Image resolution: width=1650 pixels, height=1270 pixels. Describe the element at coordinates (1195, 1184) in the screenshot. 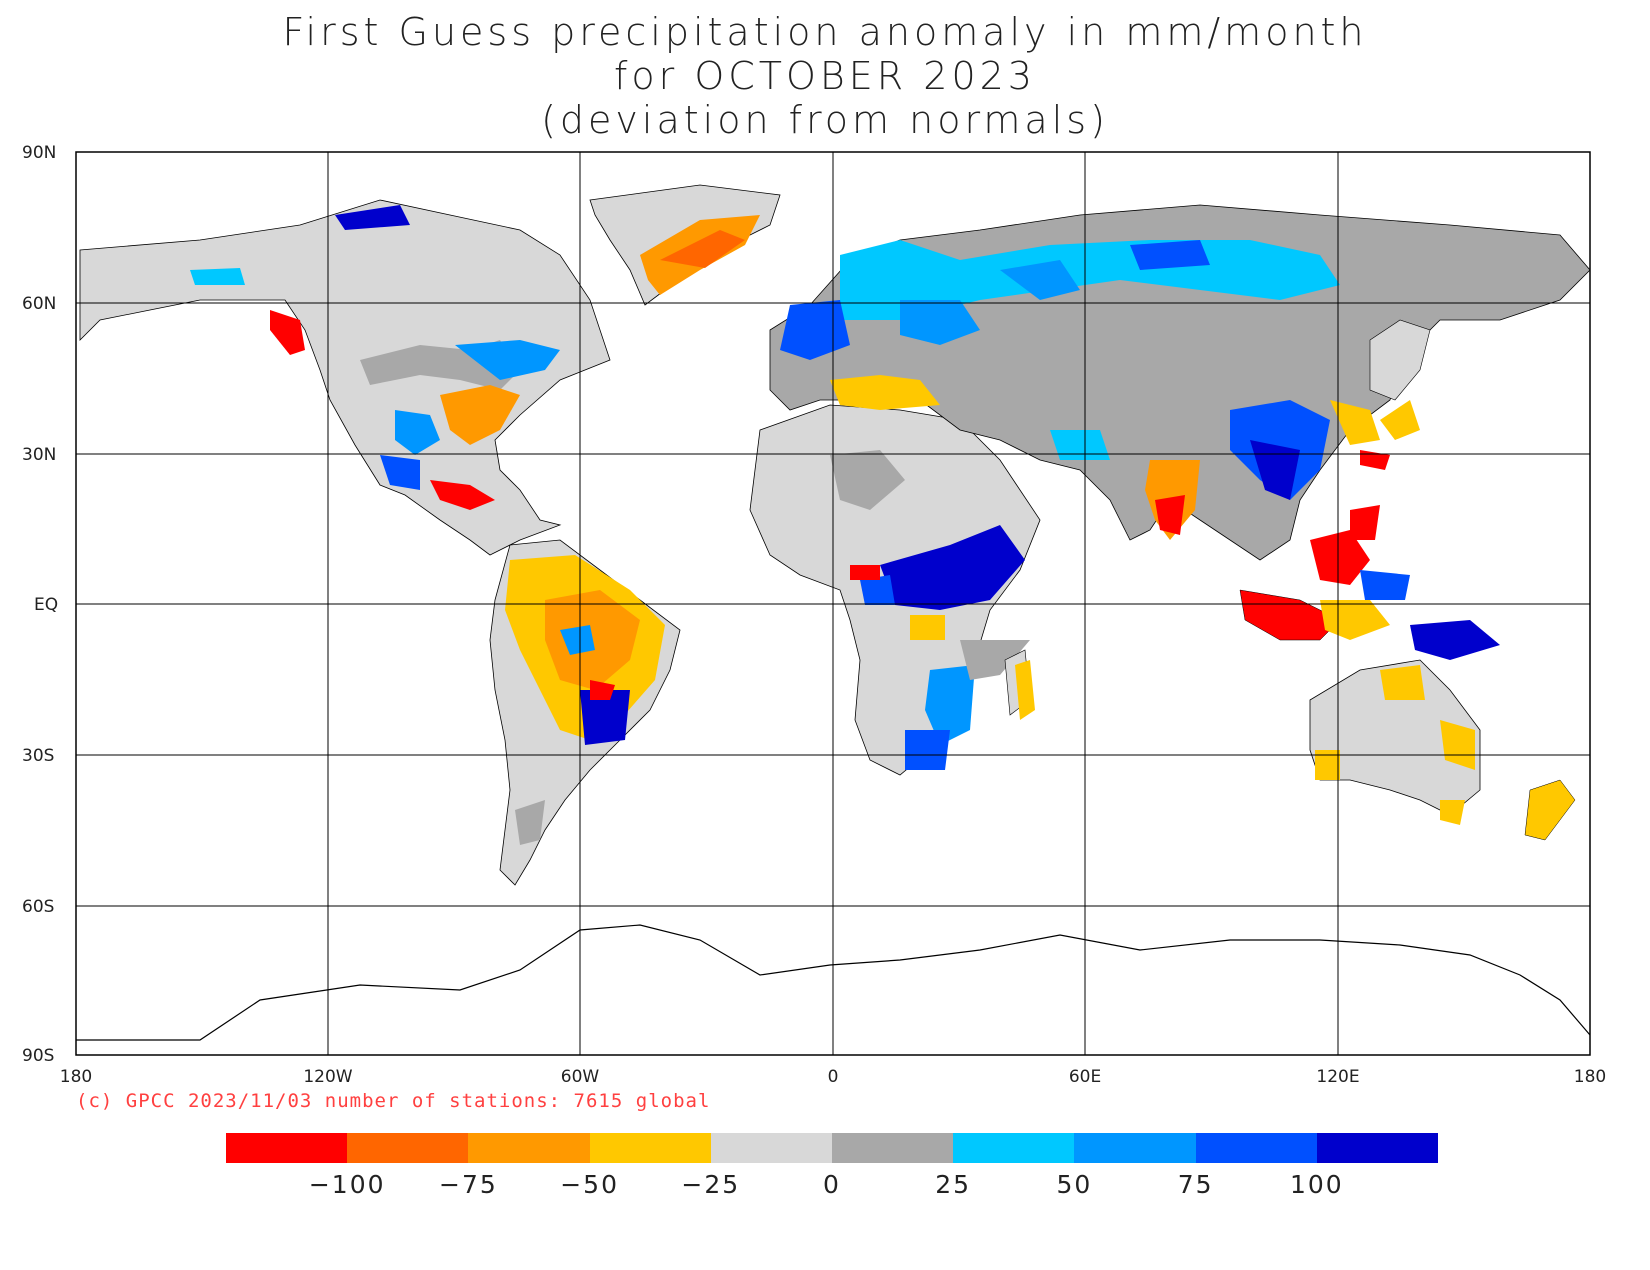

I see `legend-tick-label: 75` at that location.